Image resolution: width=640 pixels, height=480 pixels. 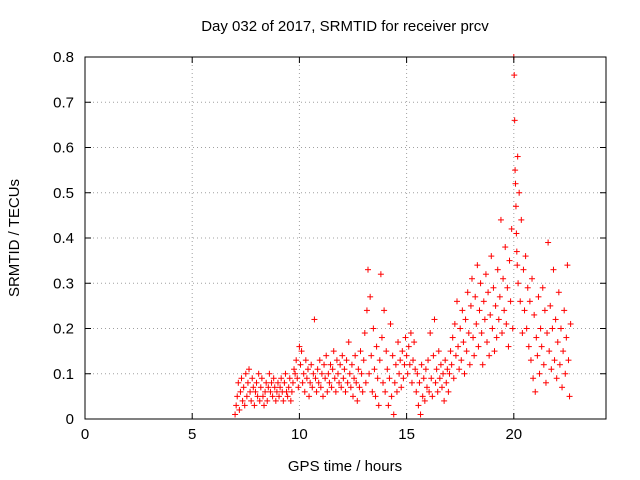 What do you see at coordinates (406, 434) in the screenshot?
I see `x-tick-label: 15` at bounding box center [406, 434].